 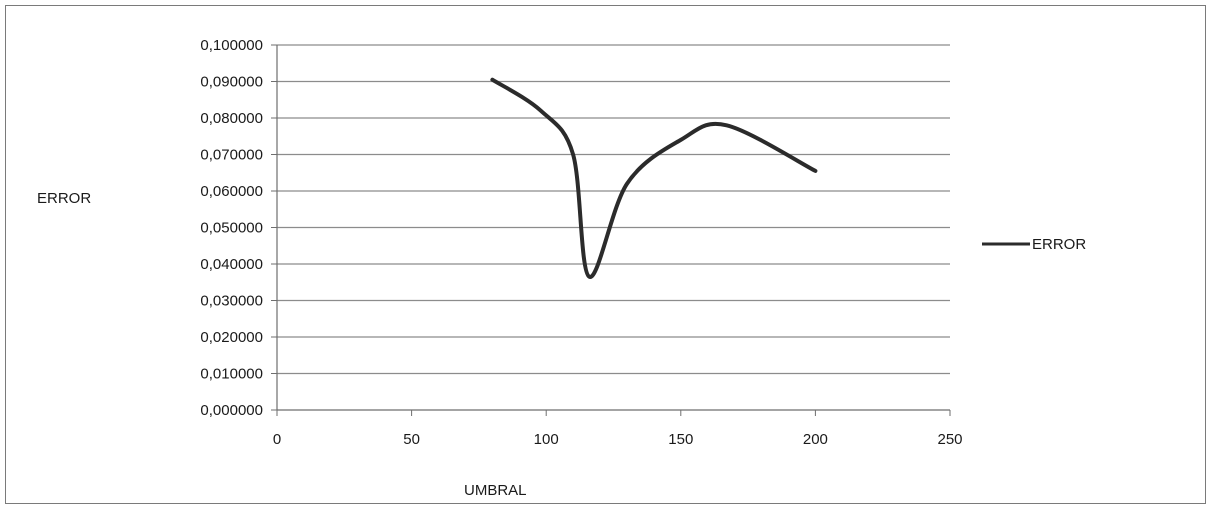 What do you see at coordinates (231, 191) in the screenshot?
I see `y-tick-label: 0,060000` at bounding box center [231, 191].